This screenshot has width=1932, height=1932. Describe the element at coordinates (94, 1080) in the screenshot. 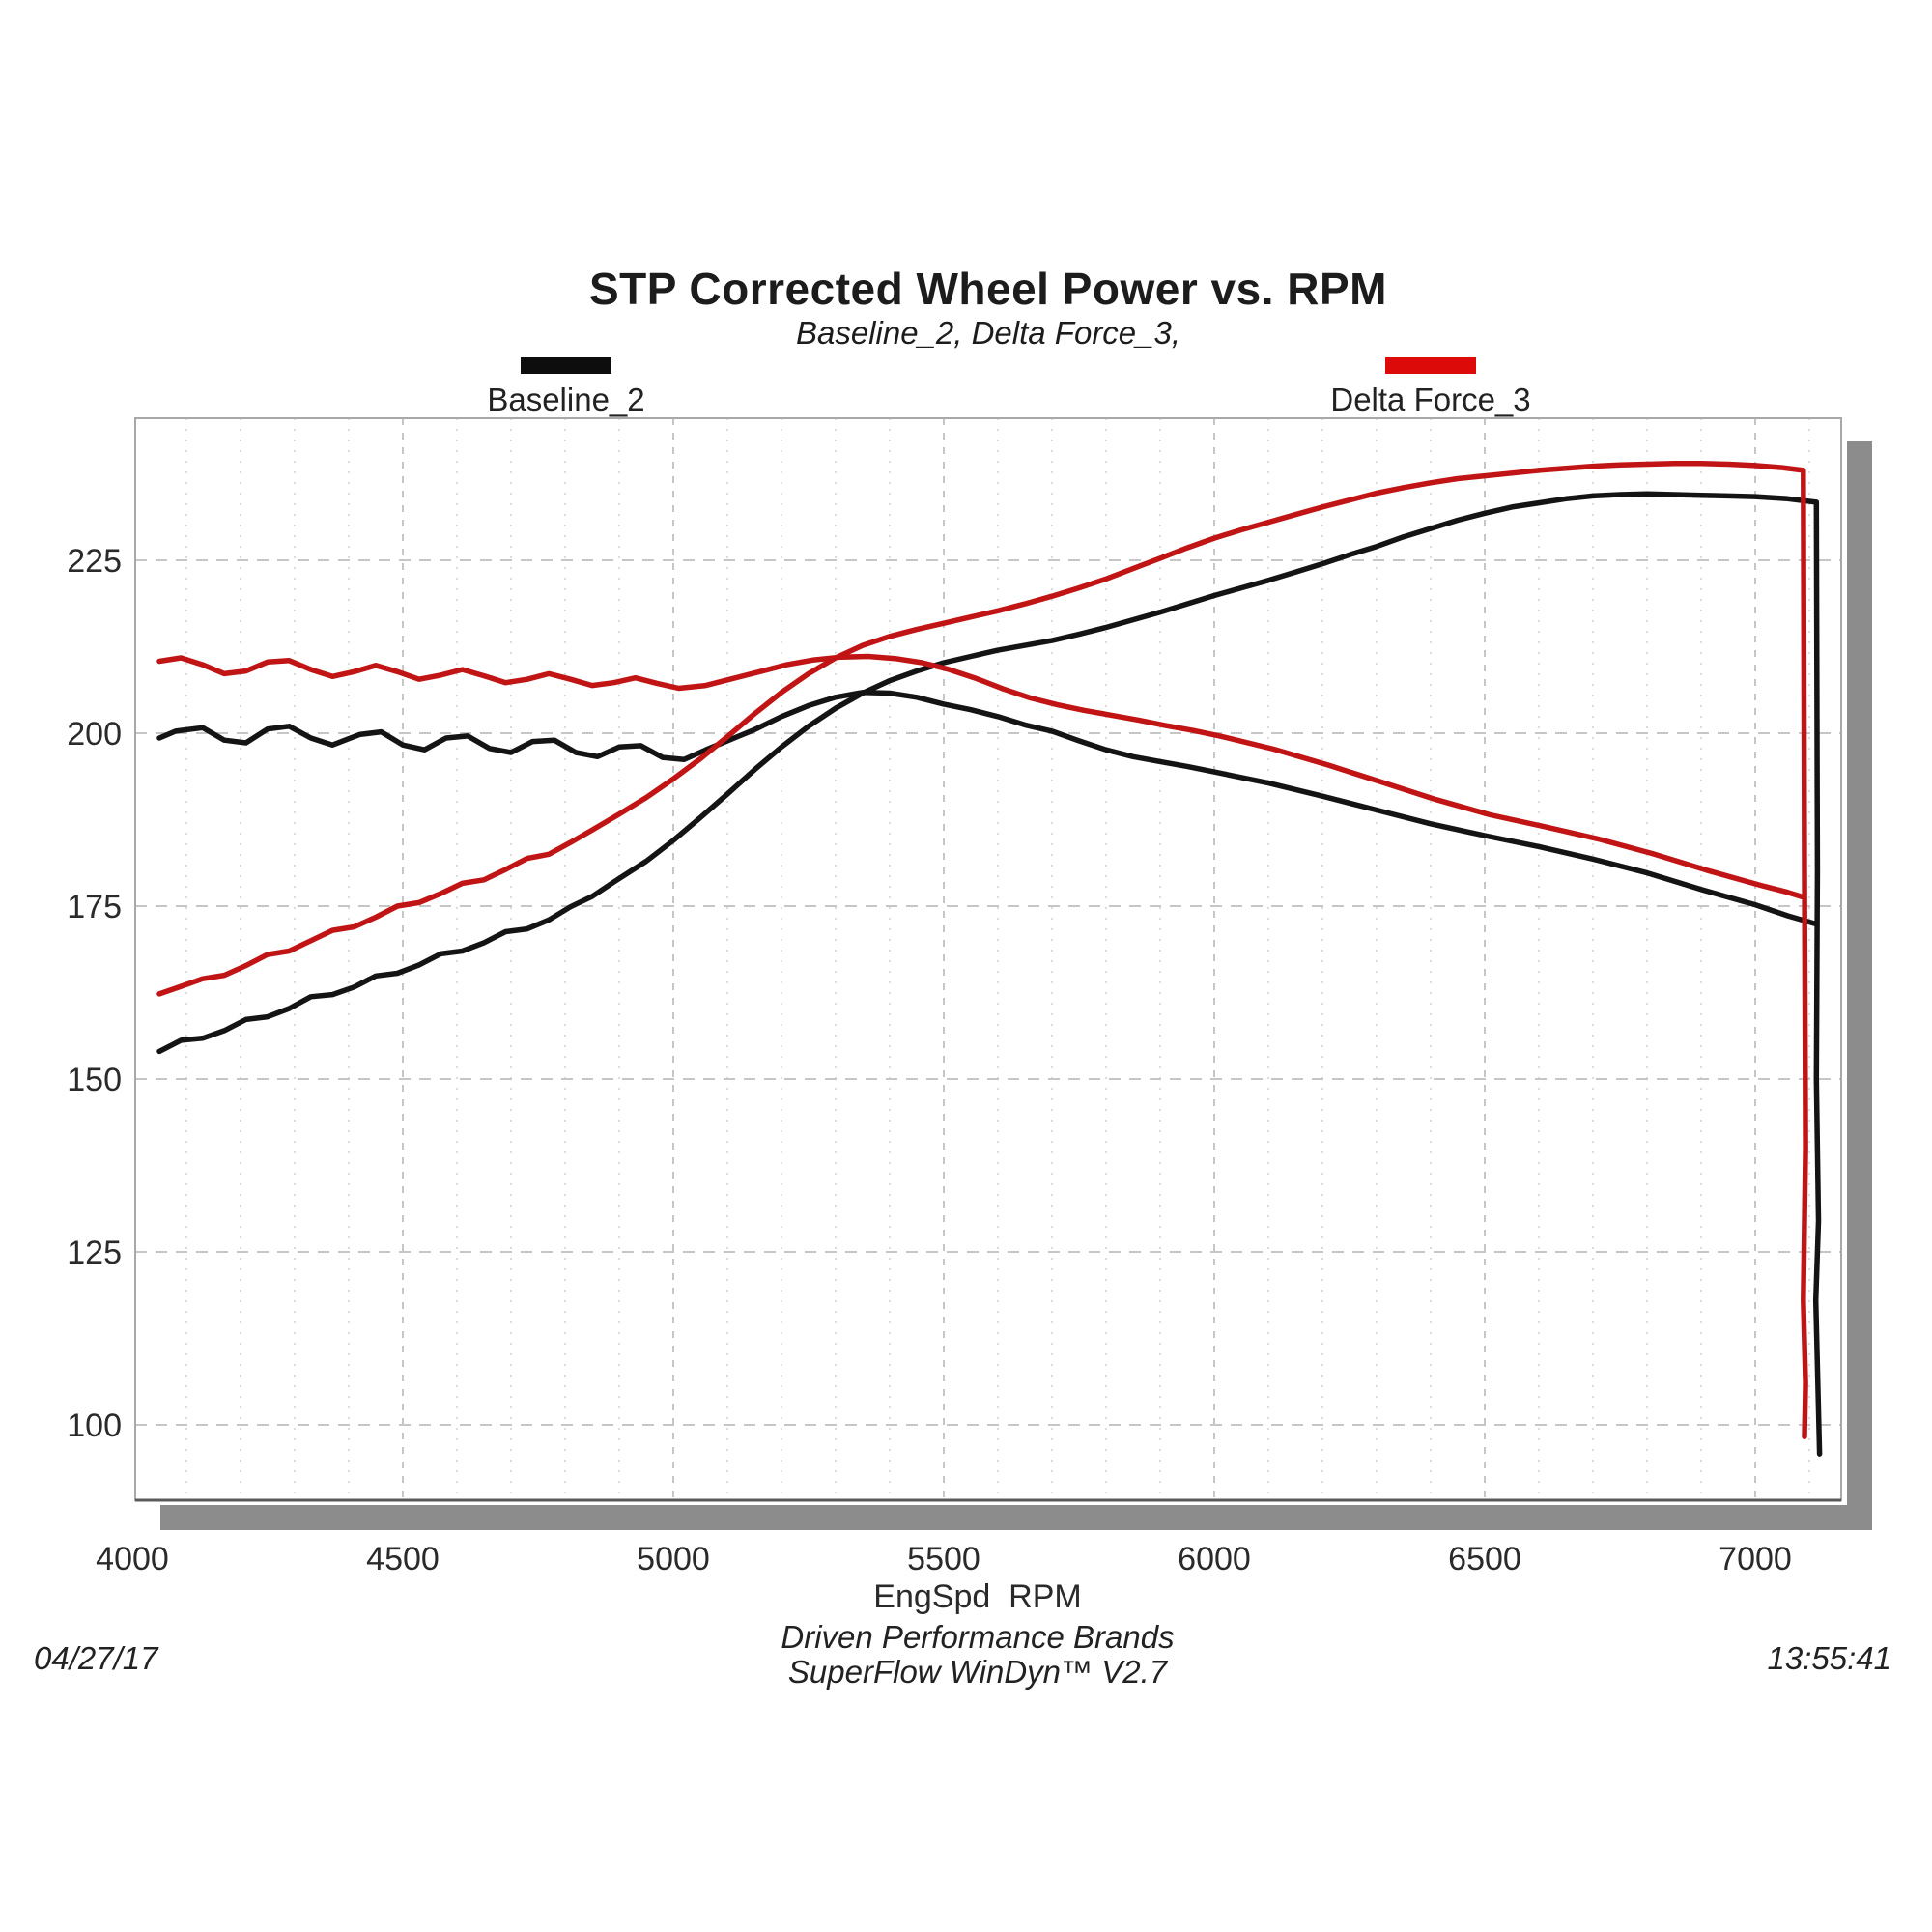

I see `svg-text: 150` at that location.